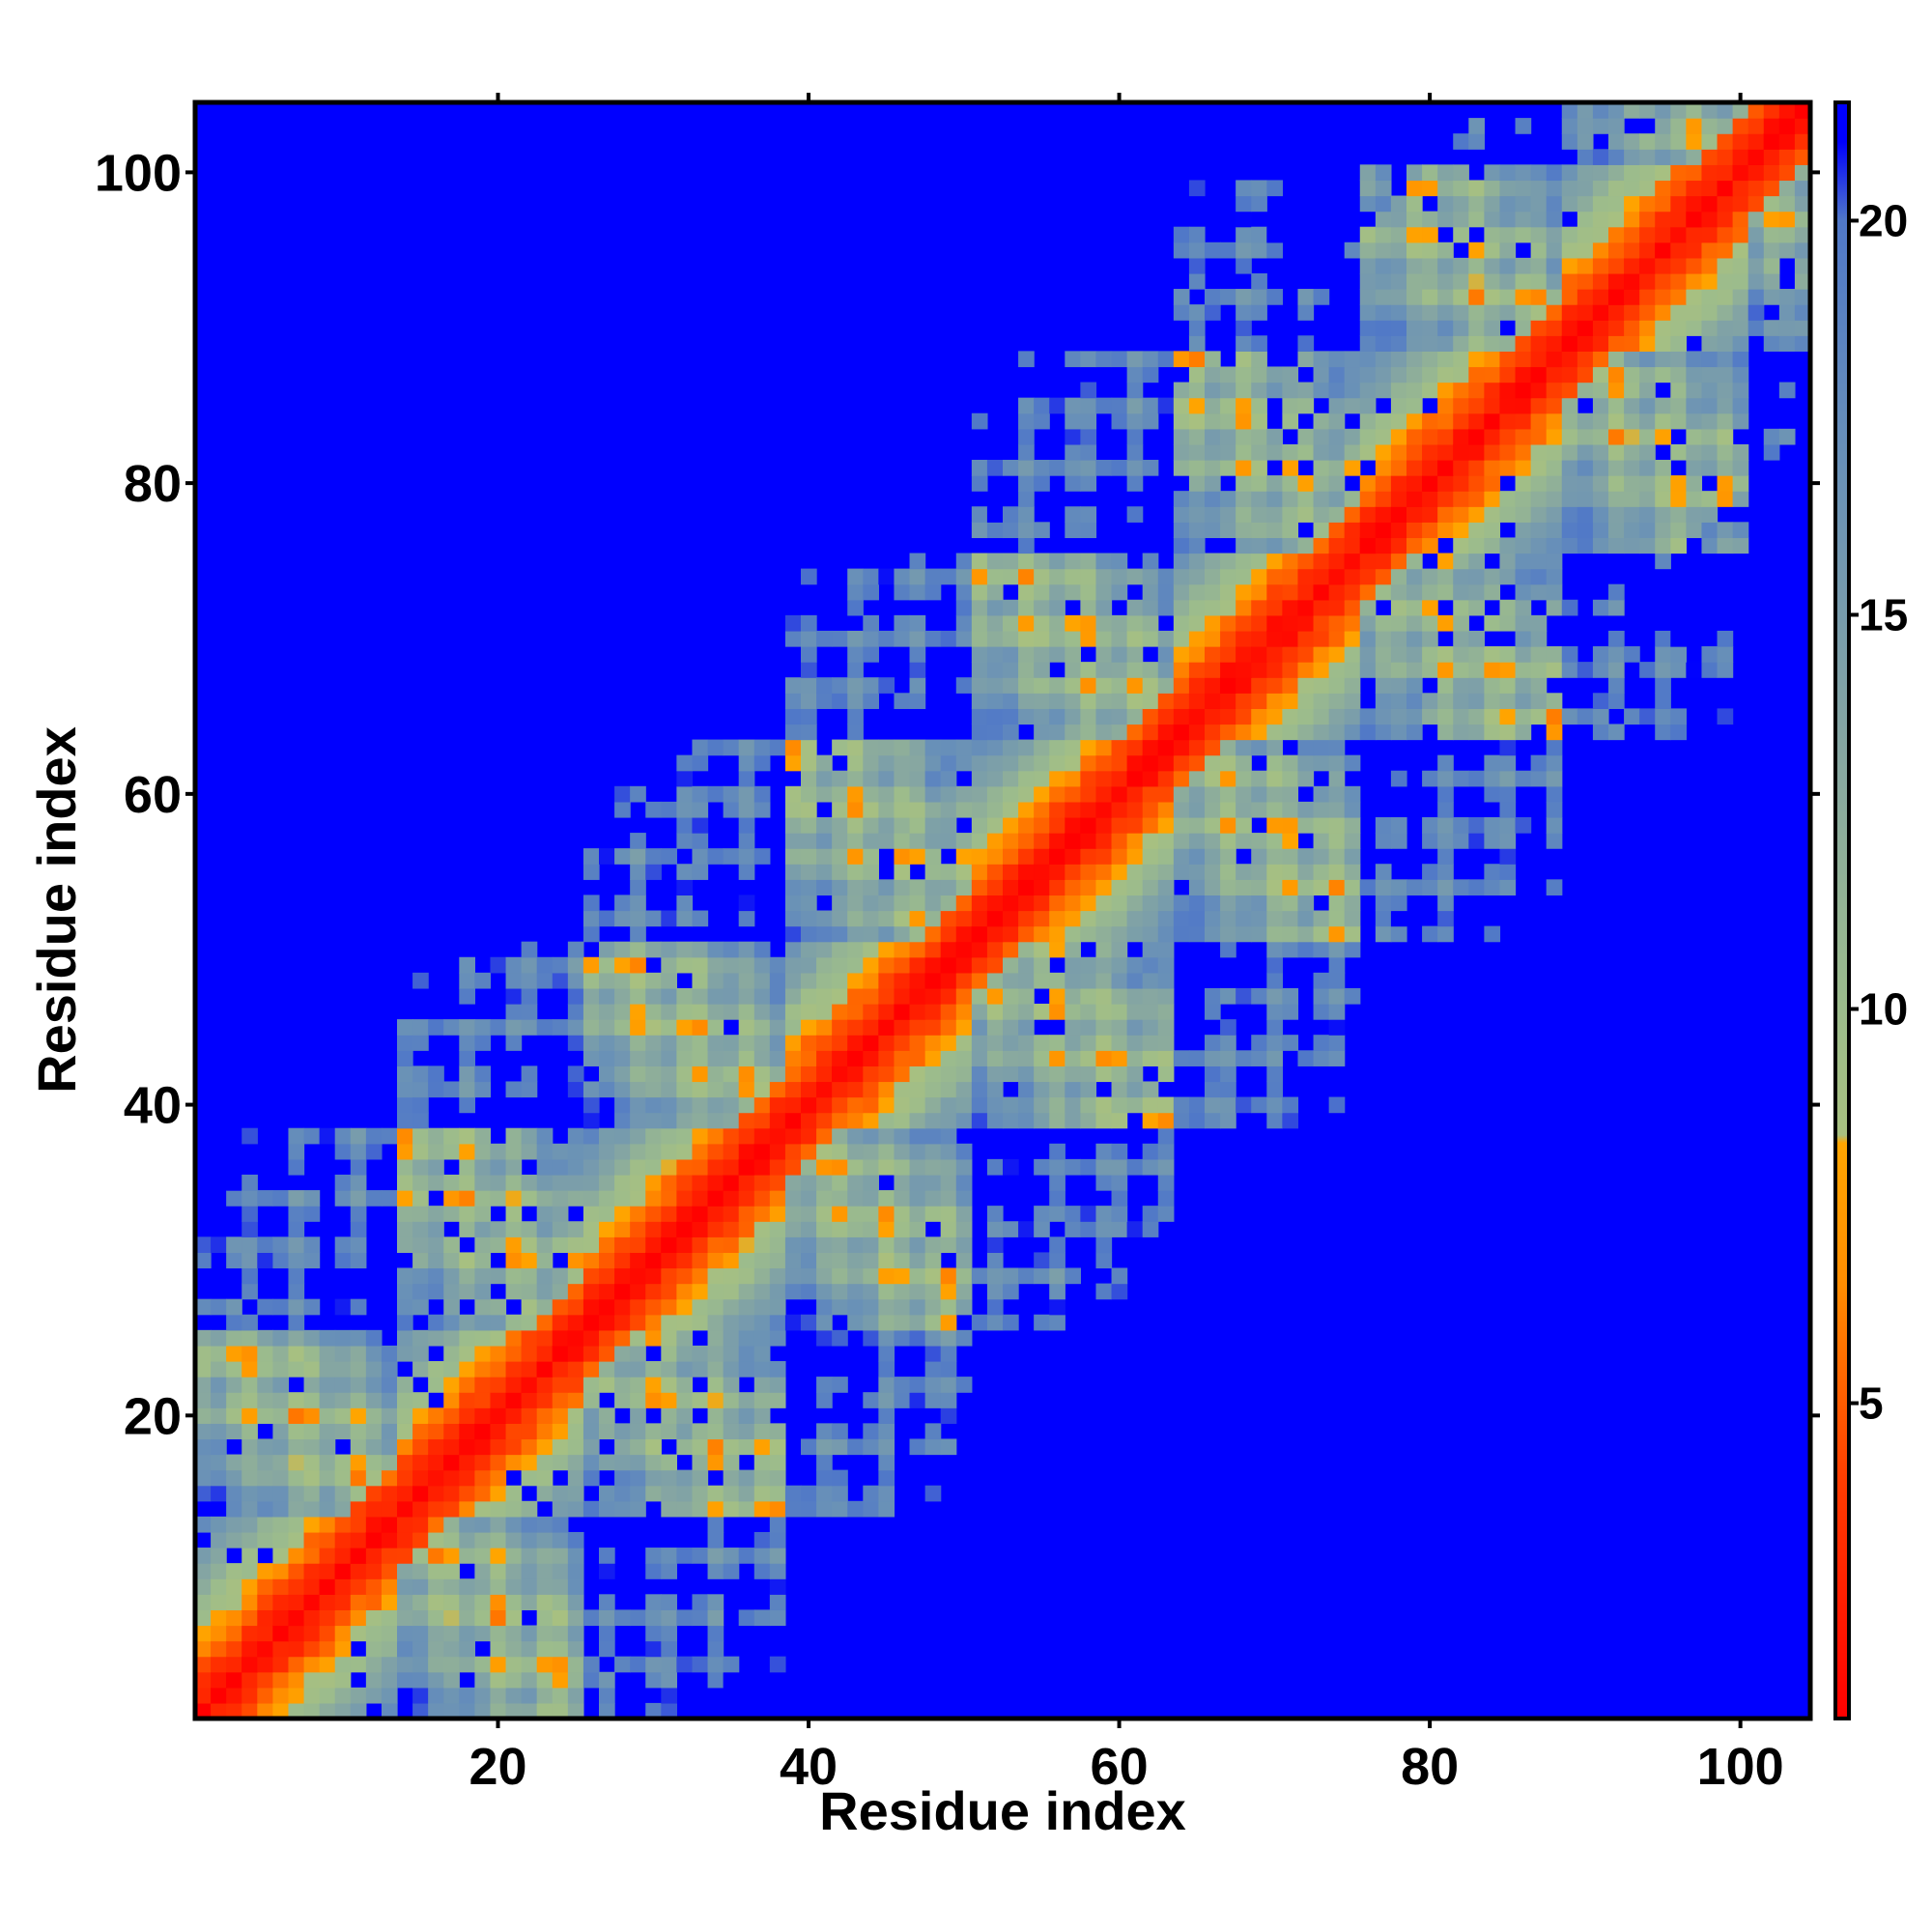 The height and width of the screenshot is (1932, 1932). I want to click on y-tick-label: 20, so click(153, 1416).